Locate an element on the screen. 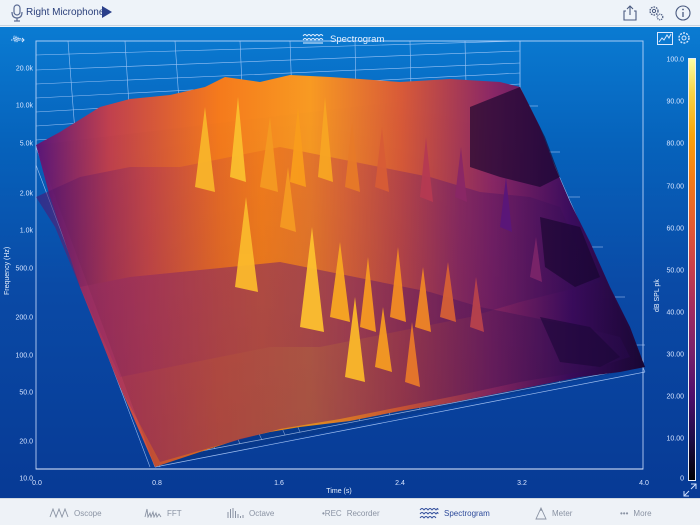  graph-display-icon is located at coordinates (665, 38).